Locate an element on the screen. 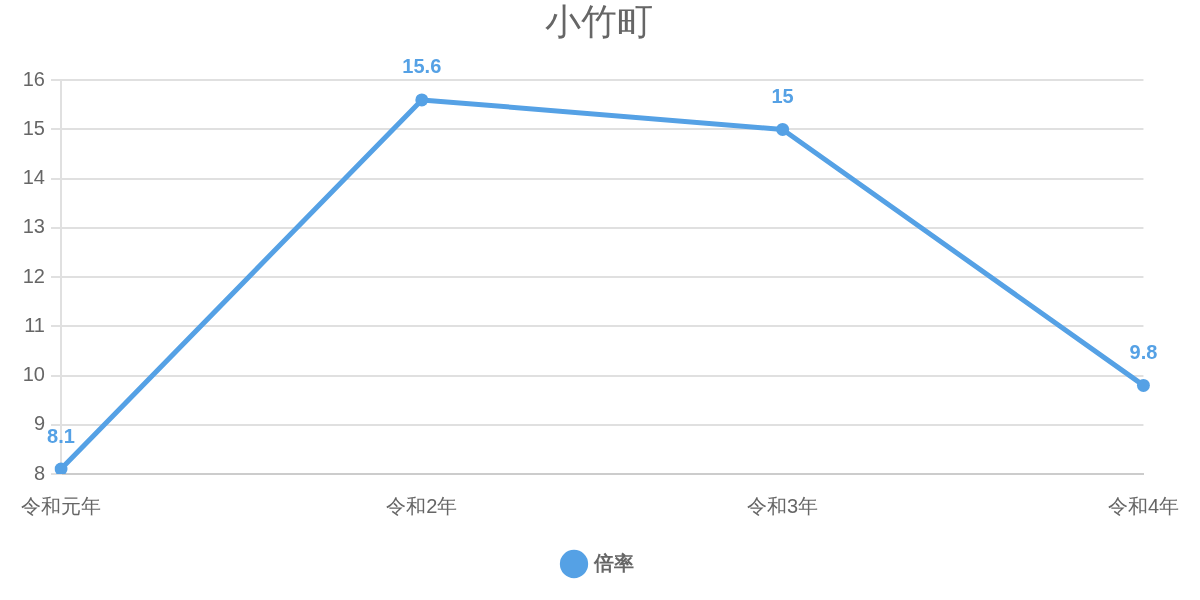  y-tick-label: 9 is located at coordinates (39, 423).